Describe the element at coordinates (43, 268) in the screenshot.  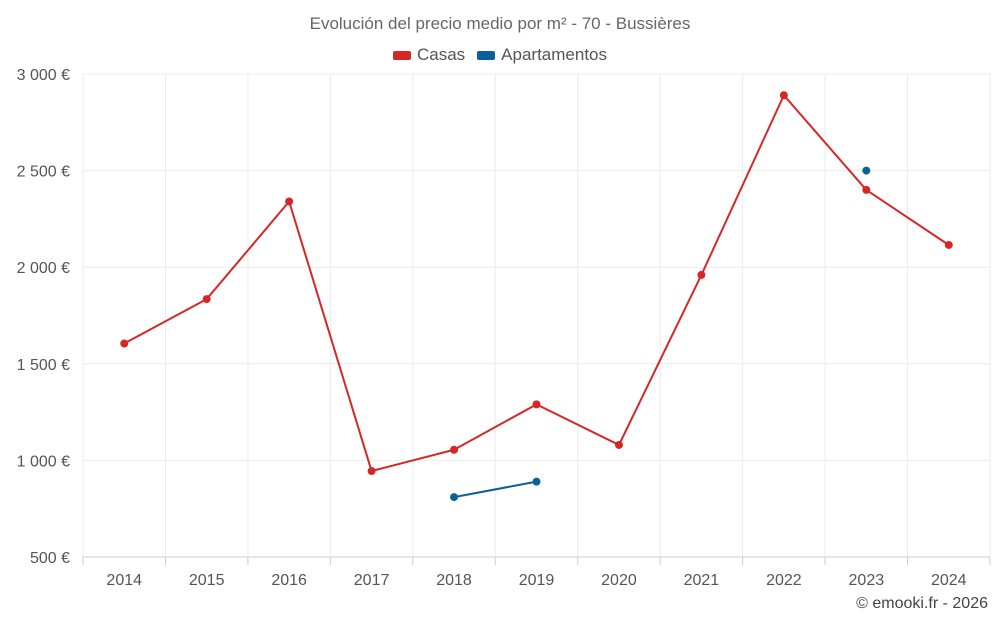
I see `y-tick-label: 2 000 €` at that location.